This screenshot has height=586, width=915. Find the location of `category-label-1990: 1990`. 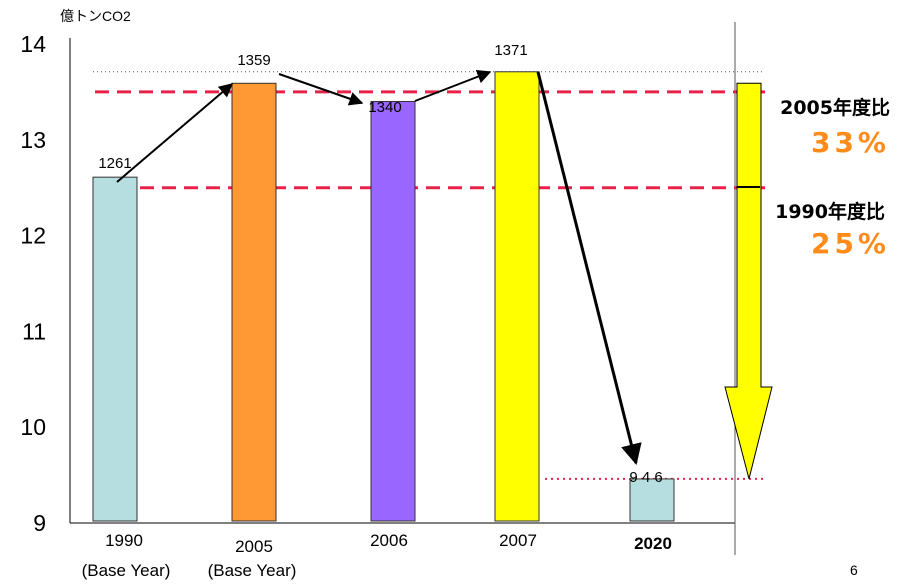

category-label-1990: 1990 is located at coordinates (124, 540).